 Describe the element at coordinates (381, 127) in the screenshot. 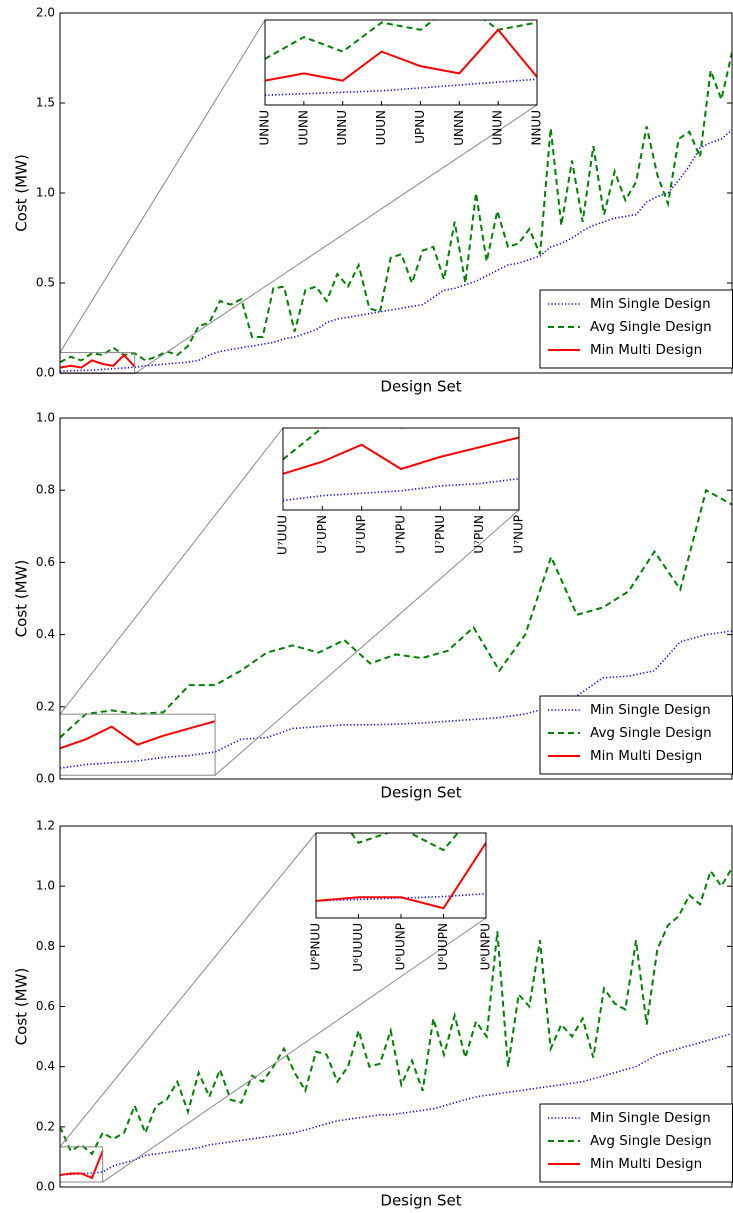

I see `inset-tick-label: UUUN` at that location.